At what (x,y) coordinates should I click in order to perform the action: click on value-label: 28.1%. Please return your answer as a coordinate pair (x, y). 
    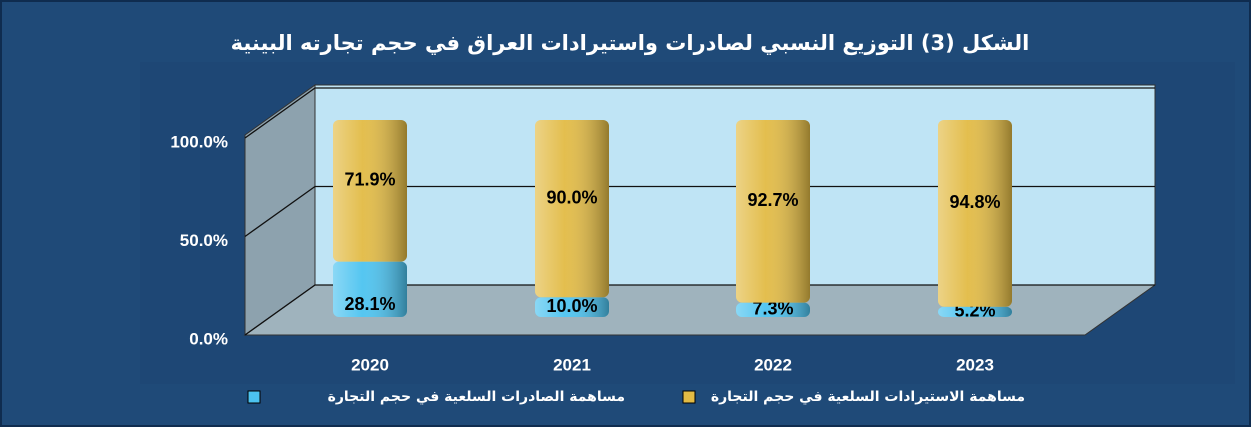
    Looking at the image, I should click on (369, 304).